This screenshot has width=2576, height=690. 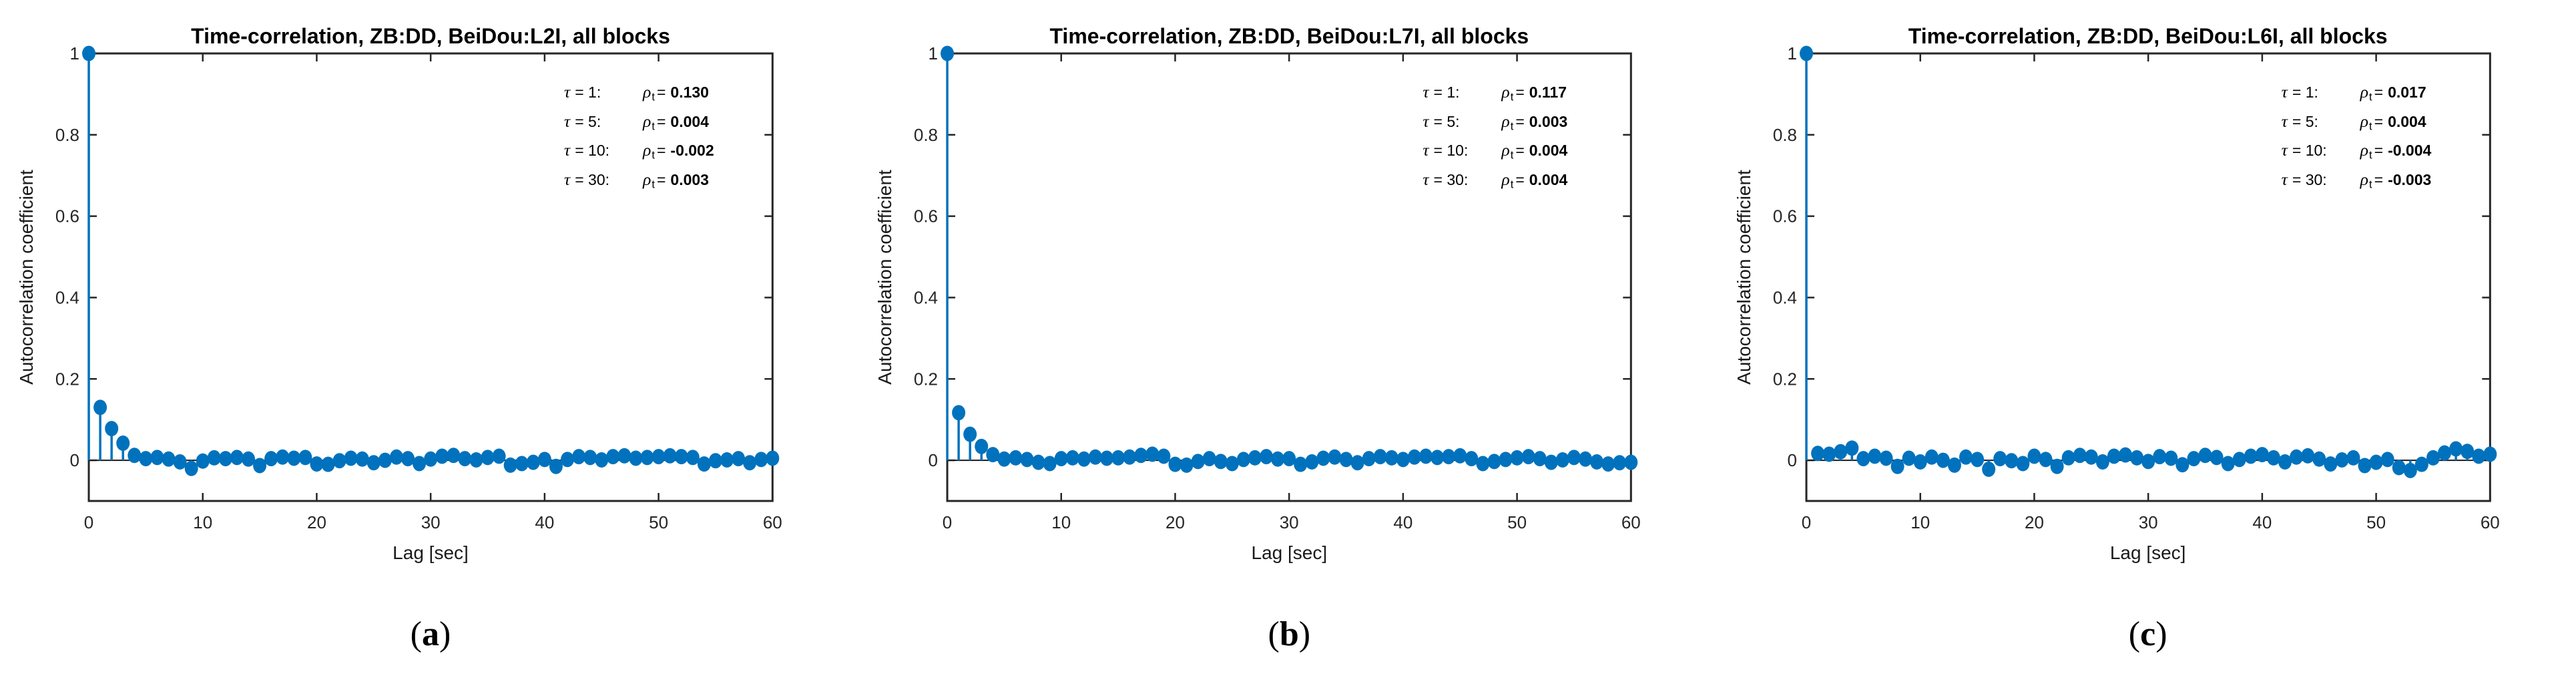 What do you see at coordinates (1495, 124) in the screenshot?
I see `tau-row: τ = 5: ρt = 0.003` at bounding box center [1495, 124].